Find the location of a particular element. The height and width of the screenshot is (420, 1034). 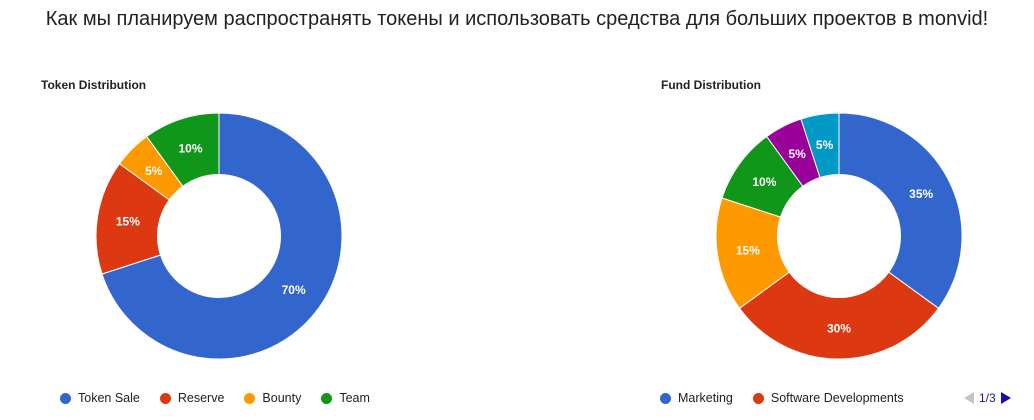

donut-slice-marketing is located at coordinates (900, 210).